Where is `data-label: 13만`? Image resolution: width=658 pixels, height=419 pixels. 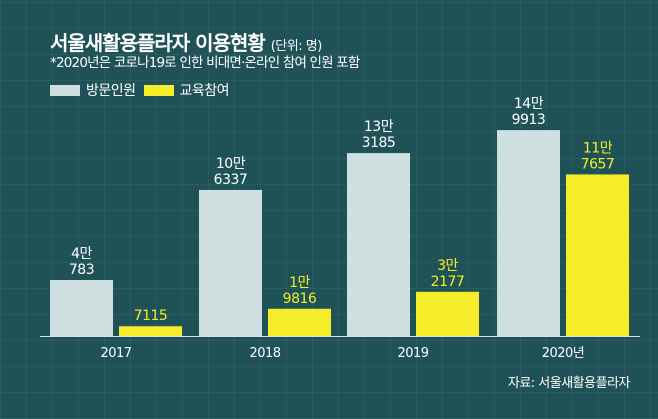 data-label: 13만 is located at coordinates (379, 127).